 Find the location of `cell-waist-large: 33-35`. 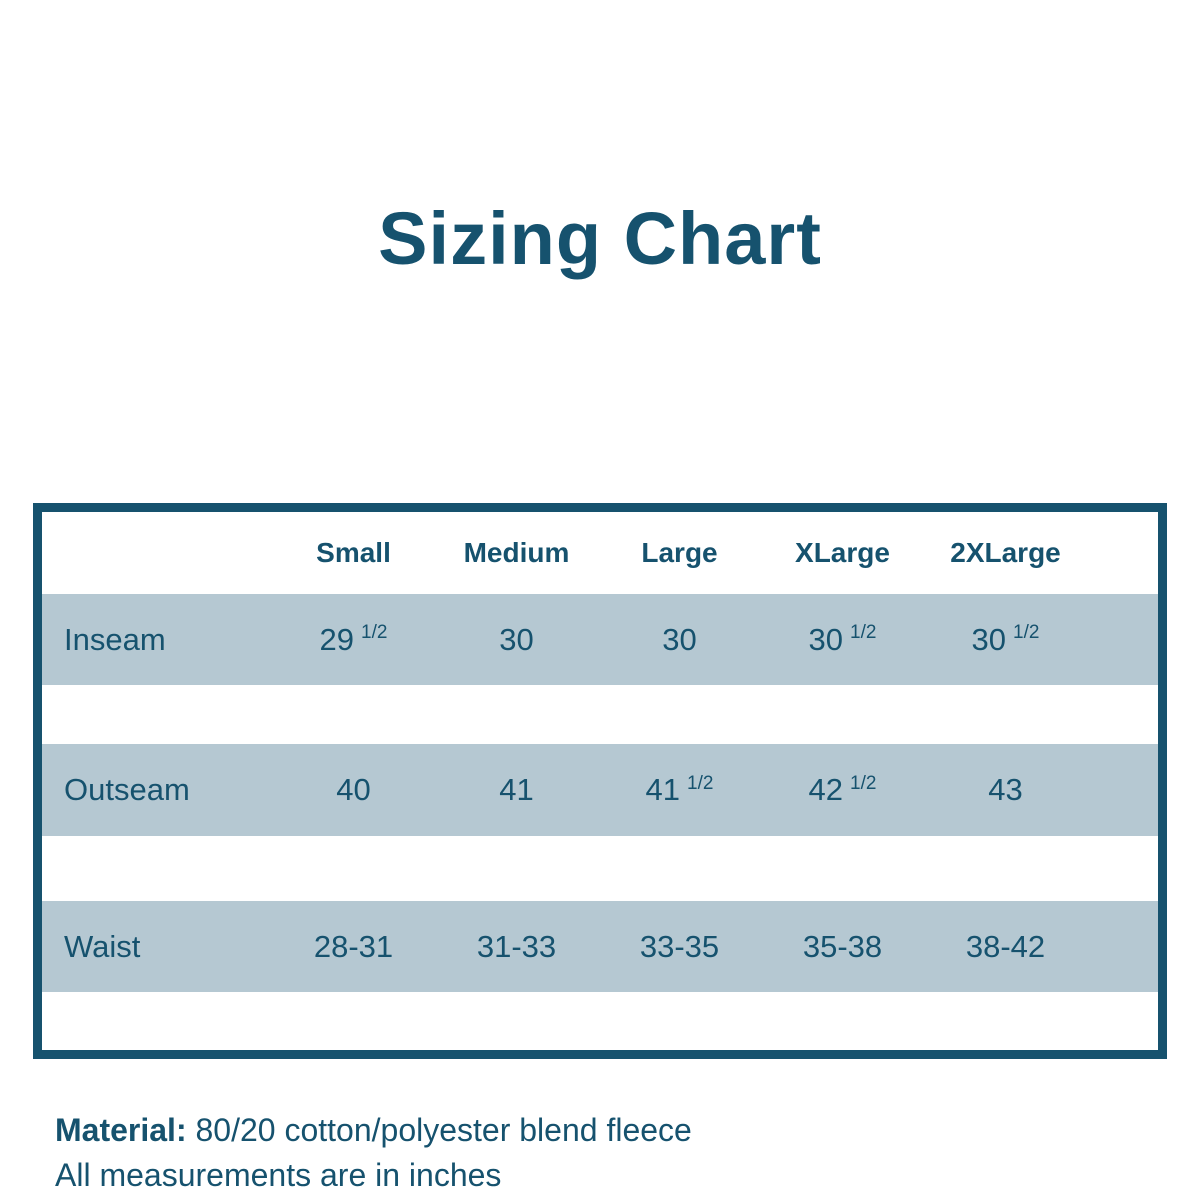

cell-waist-large: 33-35 is located at coordinates (679, 947).